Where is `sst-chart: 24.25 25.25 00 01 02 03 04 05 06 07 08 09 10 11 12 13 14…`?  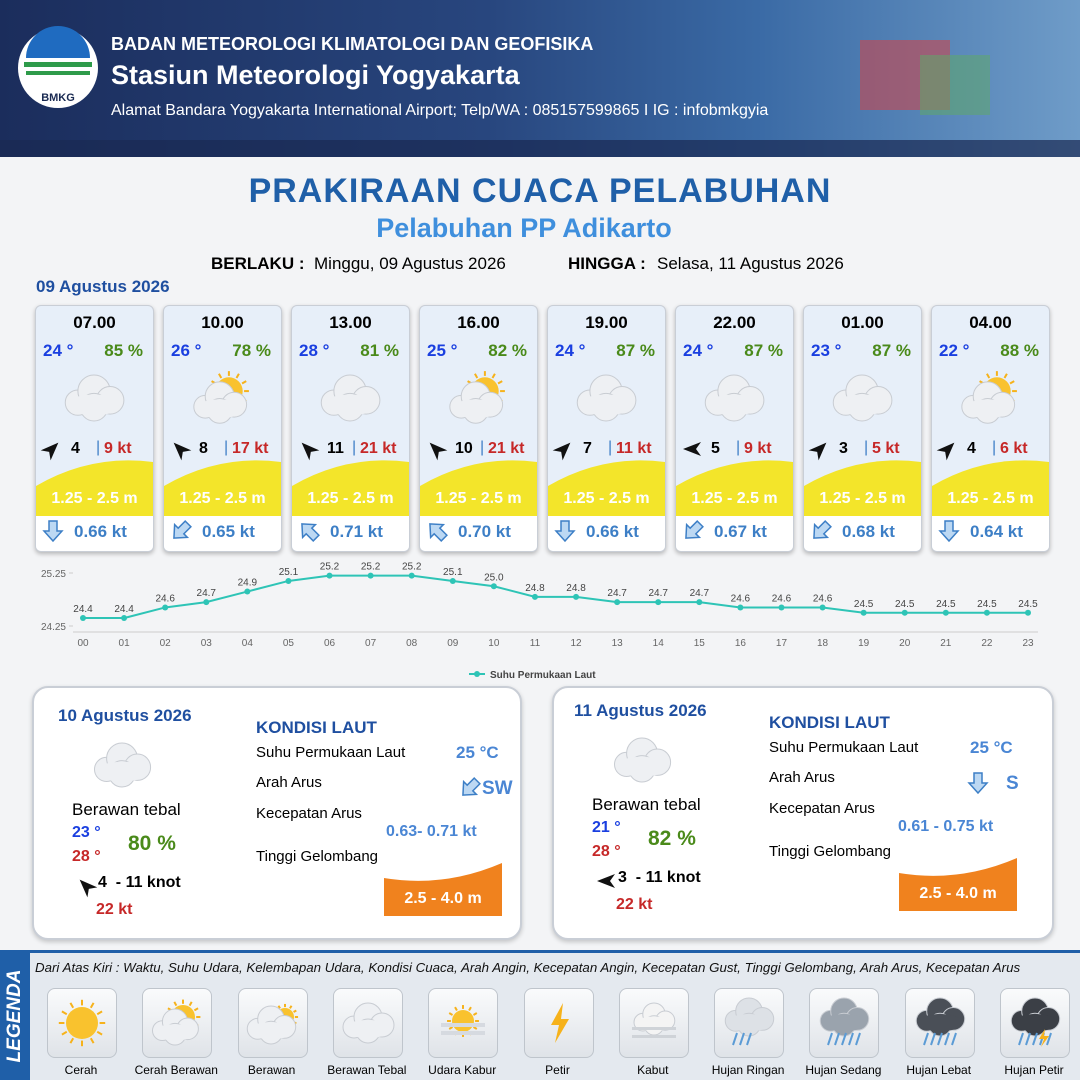 sst-chart: 24.25 25.25 00 01 02 03 04 05 06 07 08 09 10 11 12 13 14… is located at coordinates (539, 621).